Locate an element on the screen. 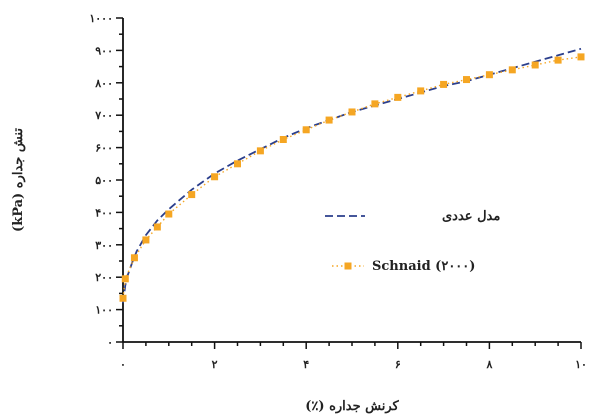 The height and width of the screenshot is (420, 589). y-tick-label: ۳۰۰ is located at coordinates (104, 245).